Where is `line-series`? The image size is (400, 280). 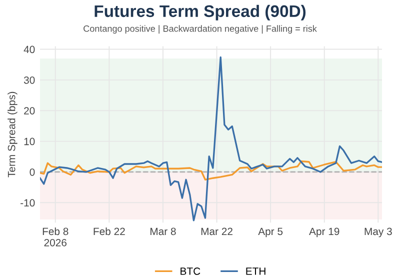
line-series is located at coordinates (211, 170).